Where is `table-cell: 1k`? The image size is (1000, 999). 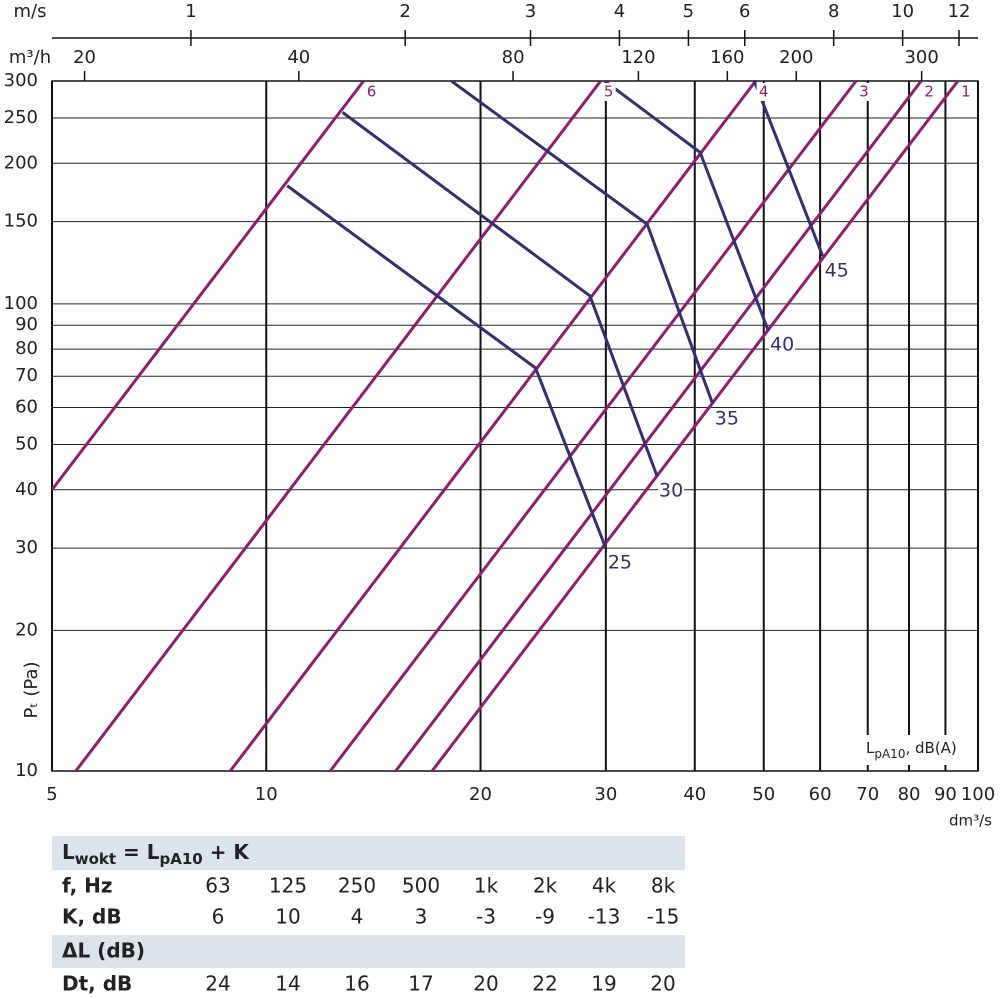 table-cell: 1k is located at coordinates (486, 886).